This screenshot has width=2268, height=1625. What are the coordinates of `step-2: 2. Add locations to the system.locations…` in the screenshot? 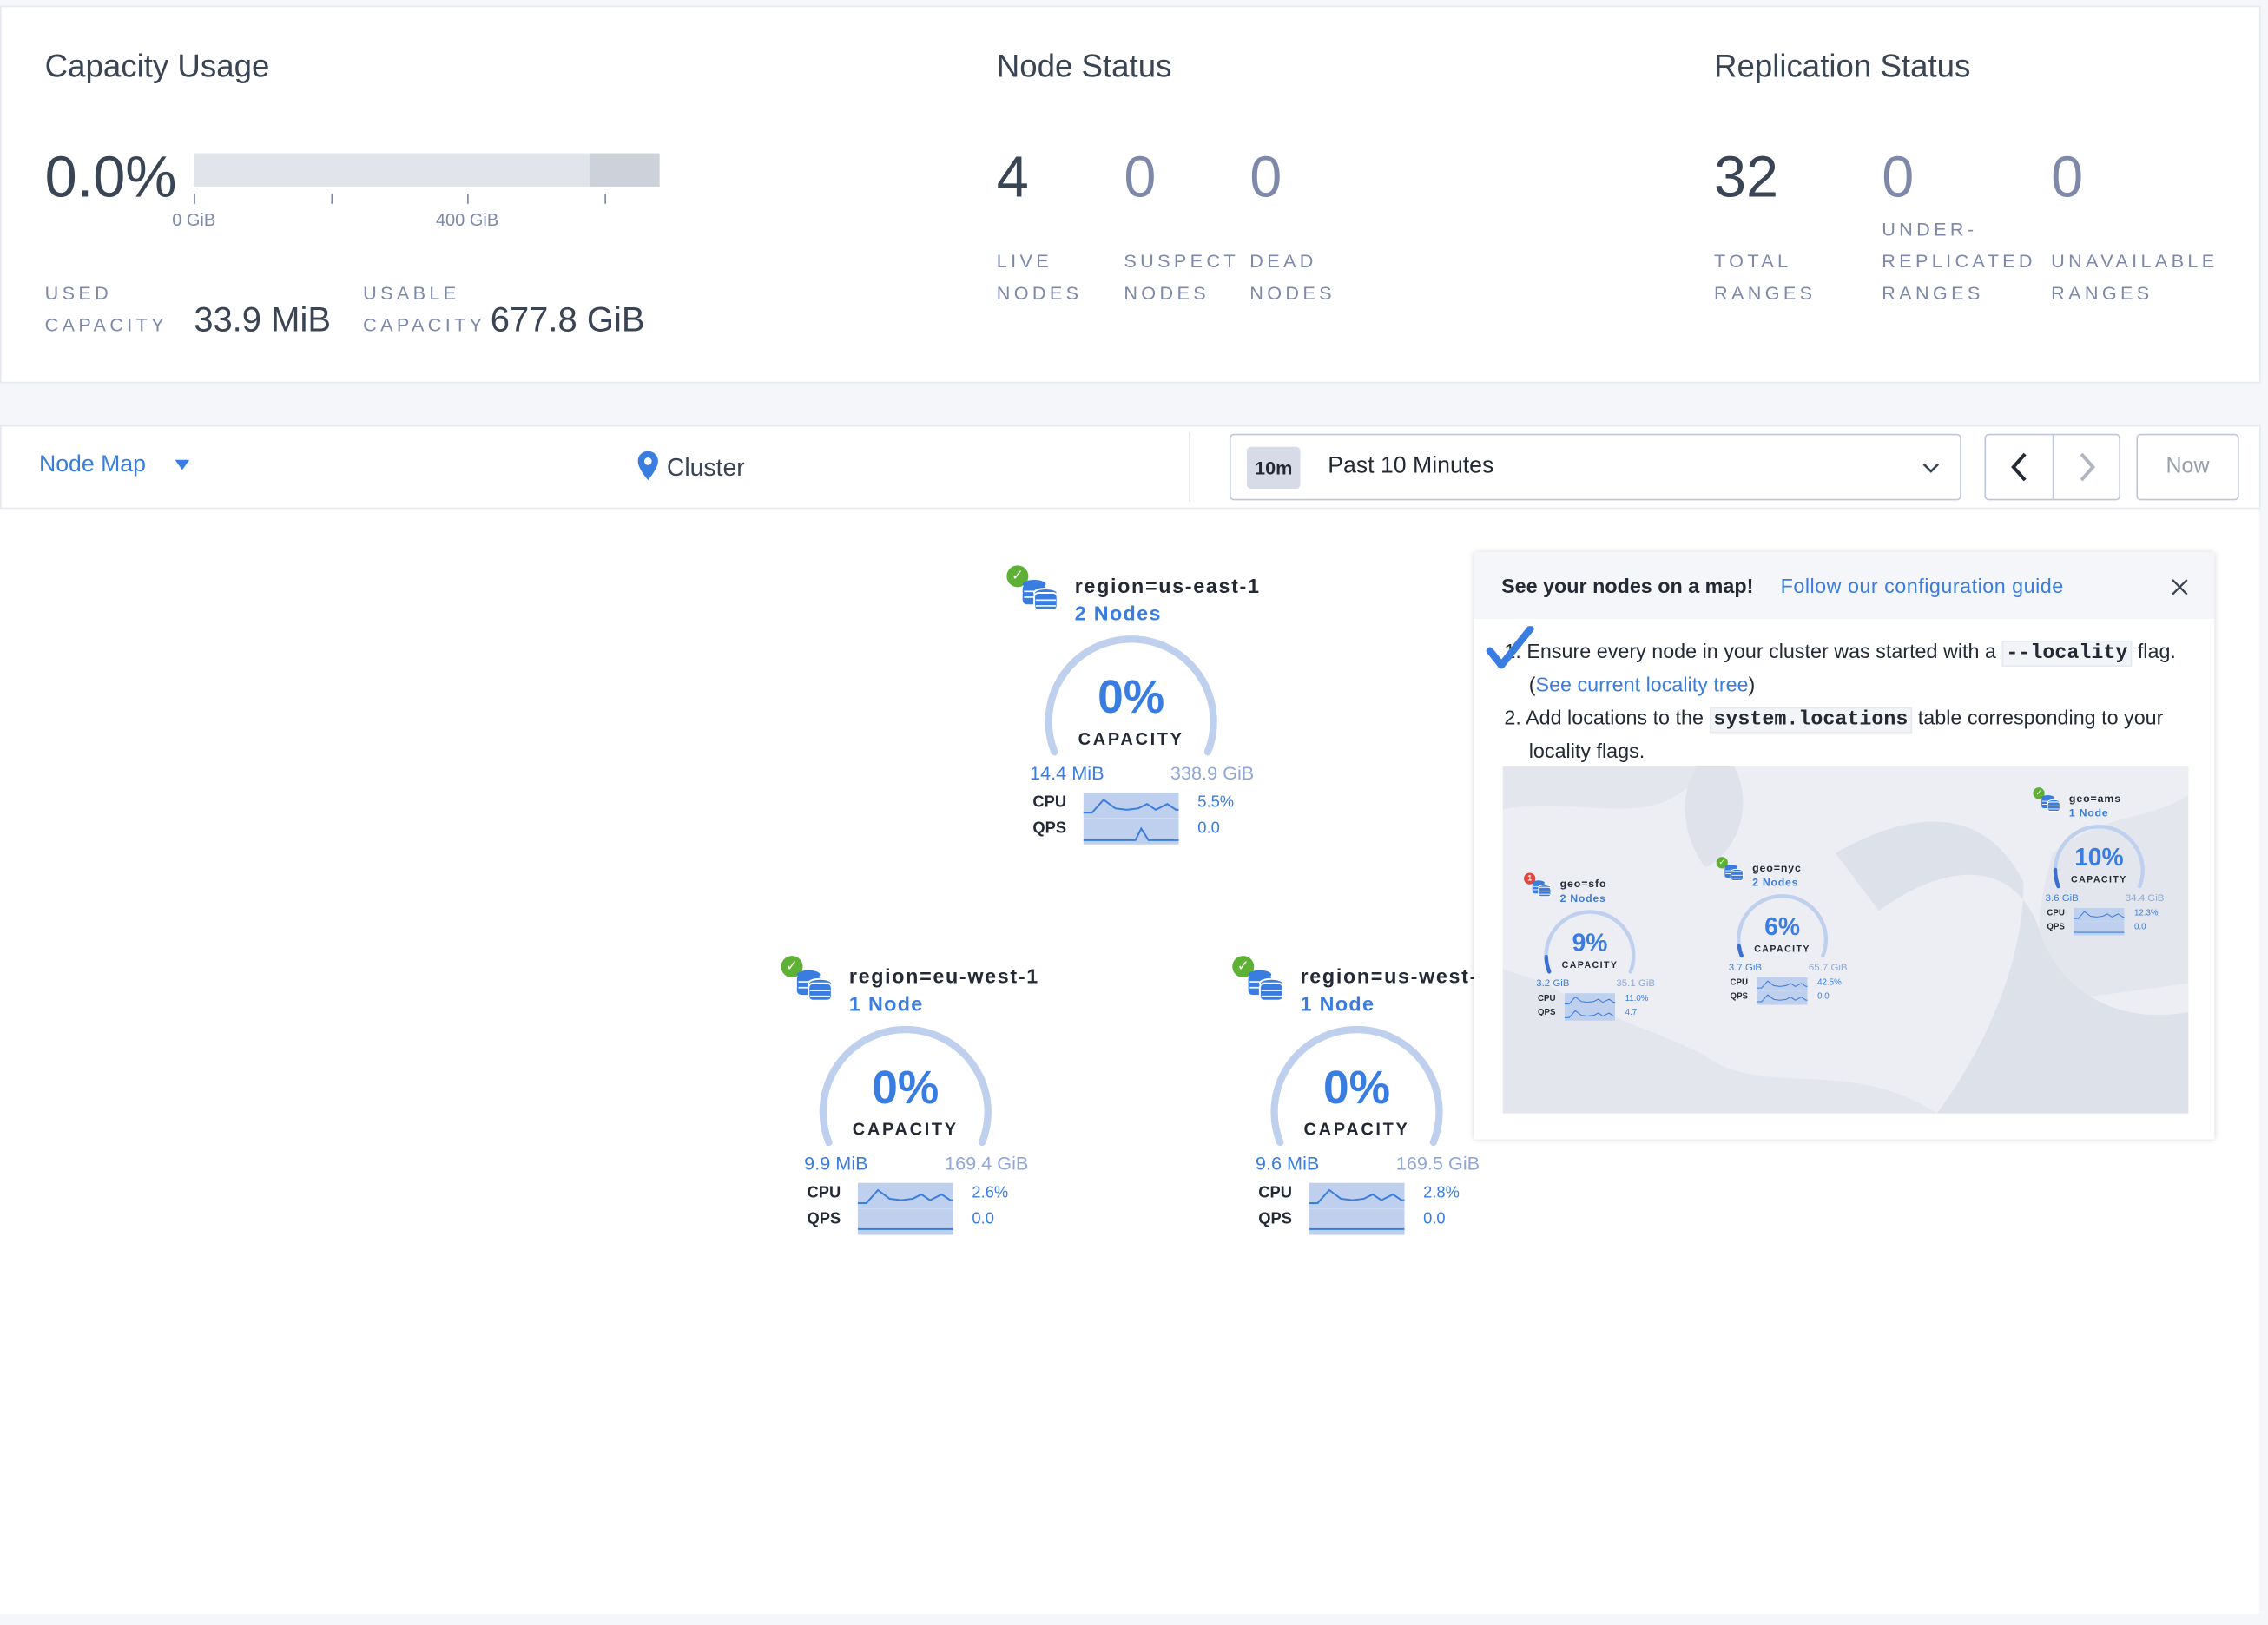 It's located at (1848, 734).